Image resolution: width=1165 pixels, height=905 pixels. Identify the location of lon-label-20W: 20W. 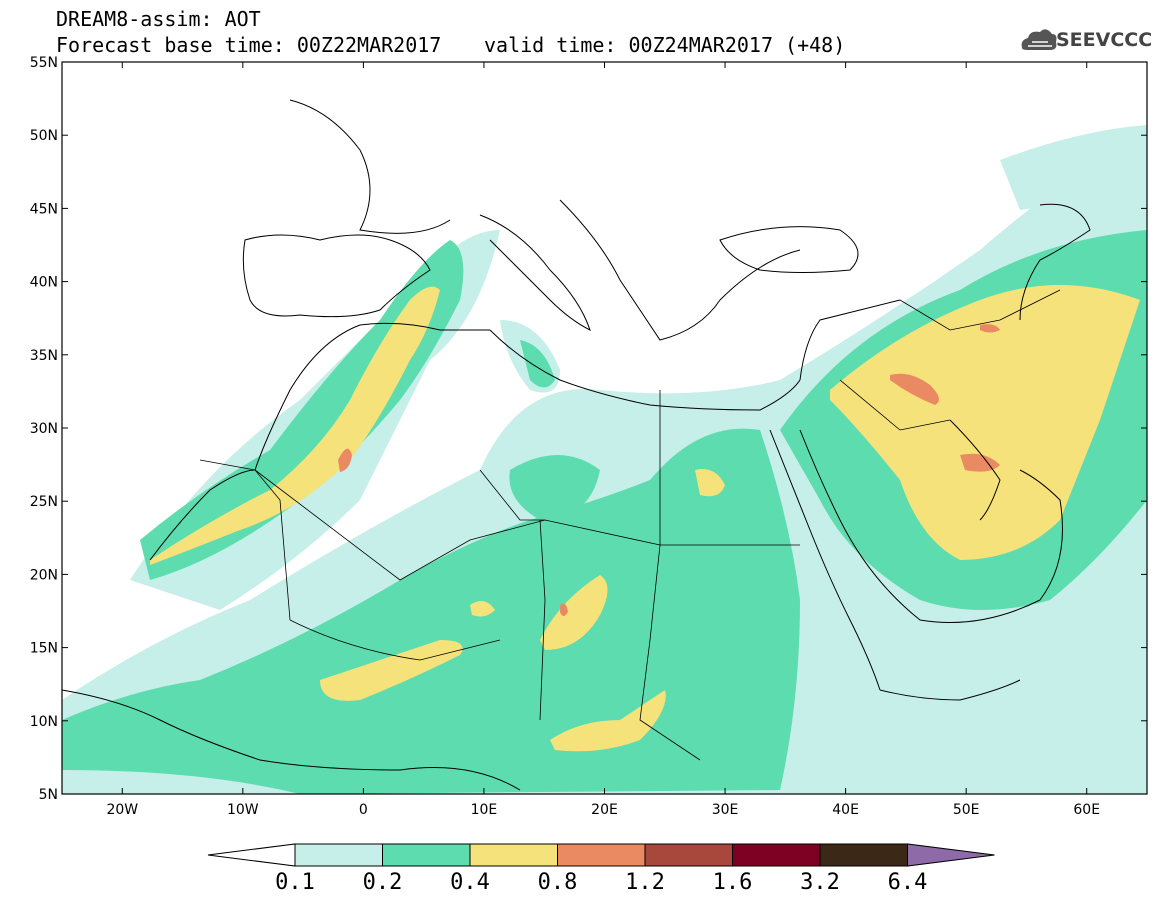
(122, 810).